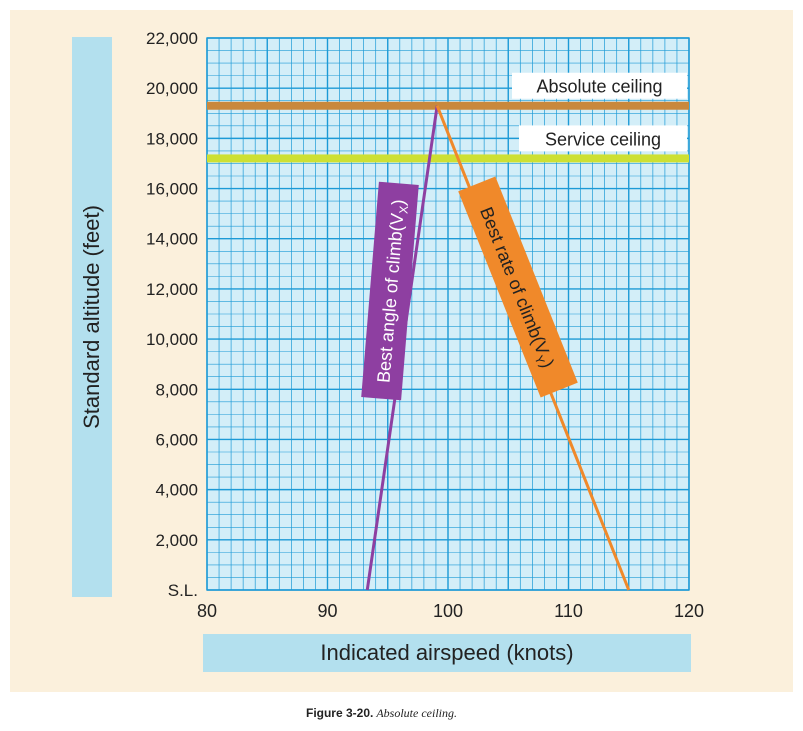  What do you see at coordinates (339, 713) in the screenshot?
I see `figure-number: Figure 3-20.` at bounding box center [339, 713].